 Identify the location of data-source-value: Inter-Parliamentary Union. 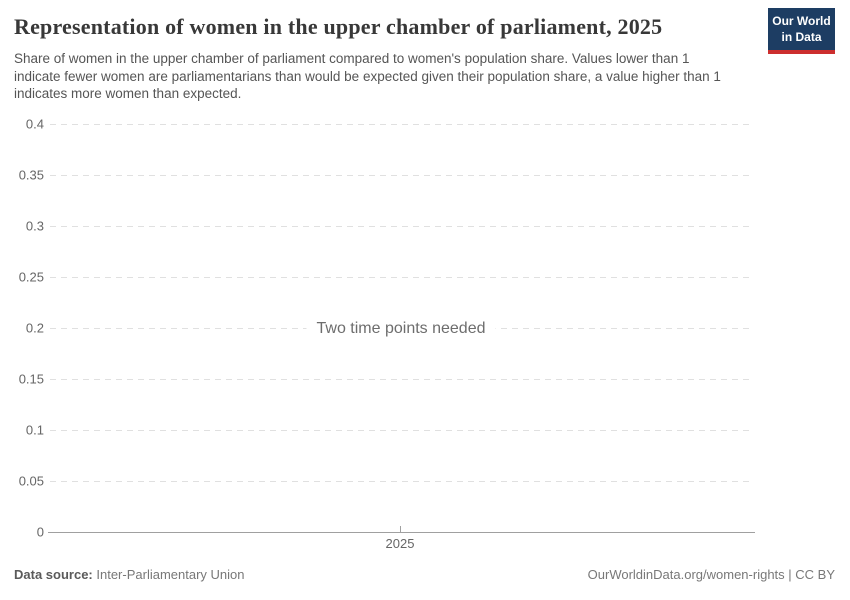
(170, 574).